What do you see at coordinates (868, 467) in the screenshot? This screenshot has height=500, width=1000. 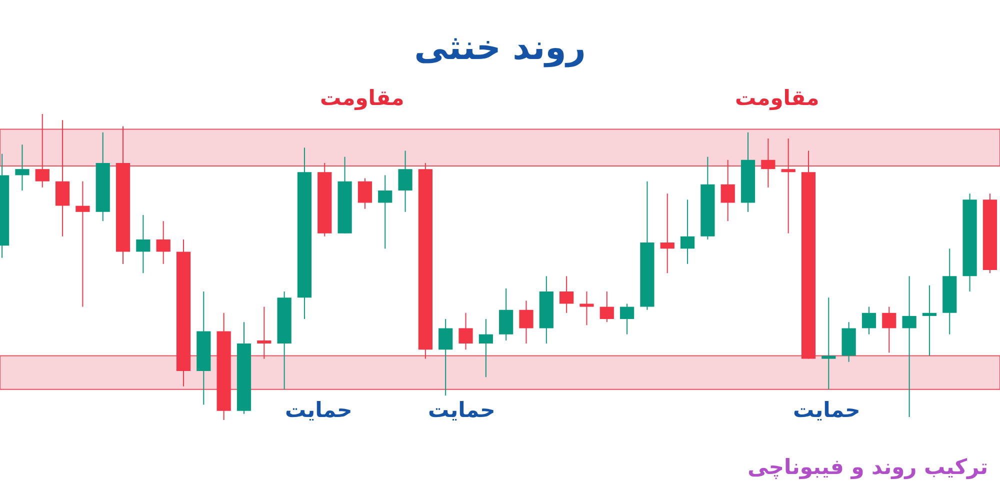 I see `text: ترکیب روند و فیبوناچی` at bounding box center [868, 467].